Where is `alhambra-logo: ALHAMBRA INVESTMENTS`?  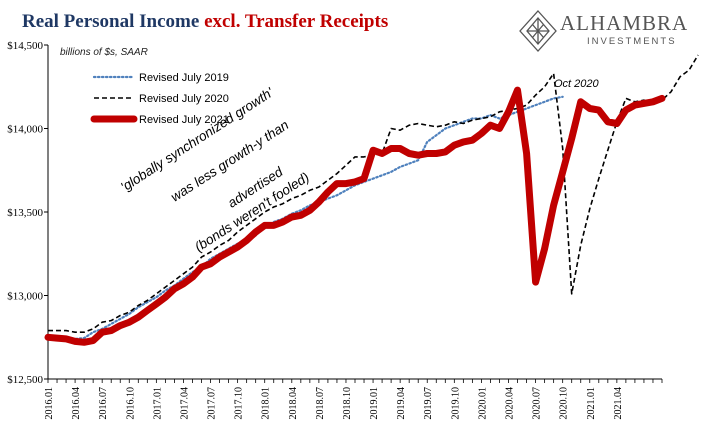
alhambra-logo: ALHAMBRA INVESTMENTS is located at coordinates (608, 31).